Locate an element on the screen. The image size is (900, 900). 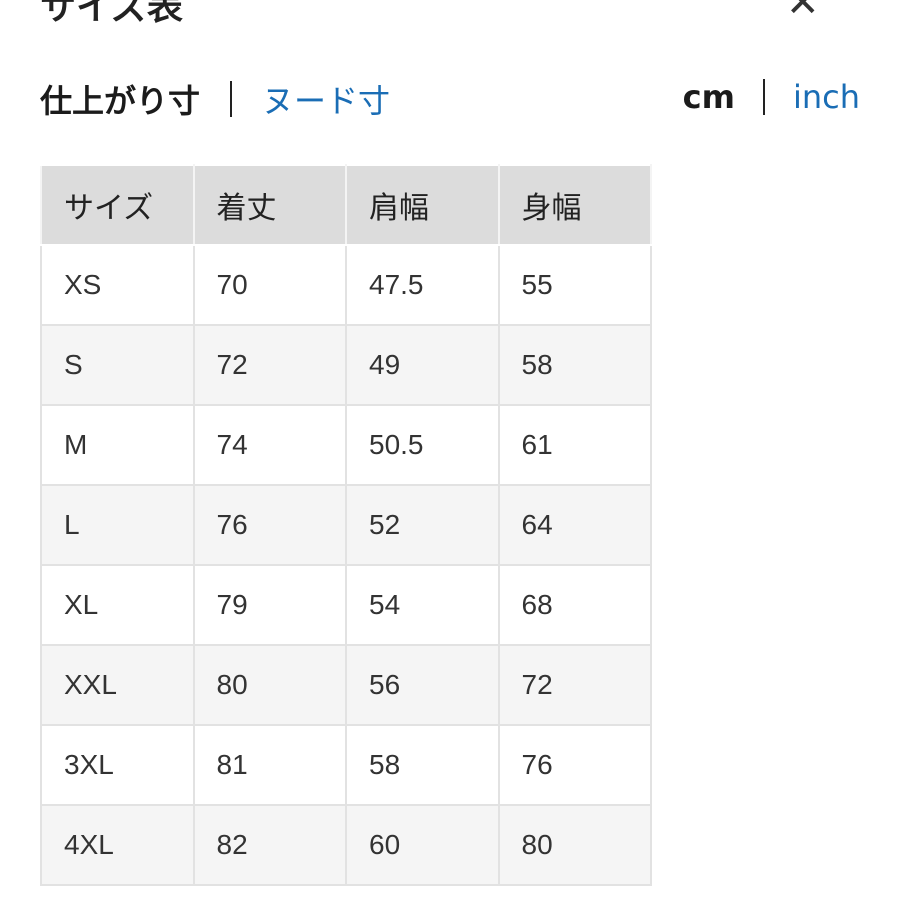
table-cell: 54 is located at coordinates (422, 605).